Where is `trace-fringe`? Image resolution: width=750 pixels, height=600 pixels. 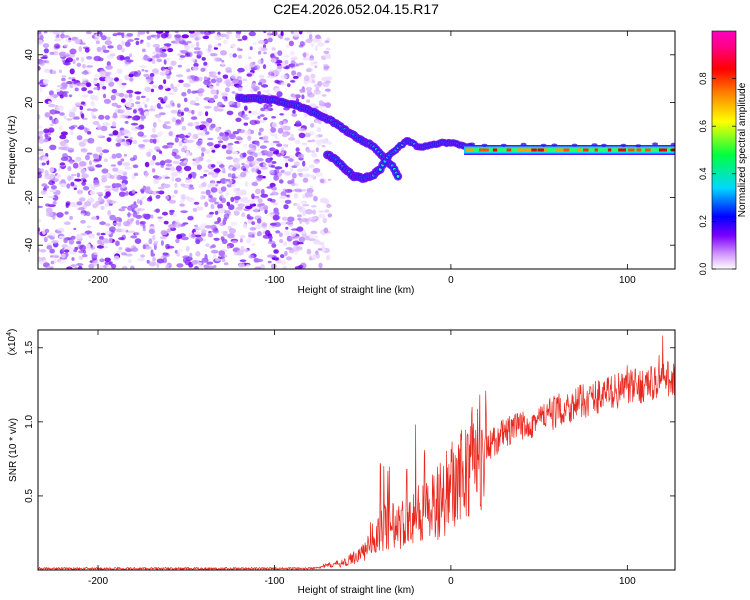 trace-fringe is located at coordinates (554, 145).